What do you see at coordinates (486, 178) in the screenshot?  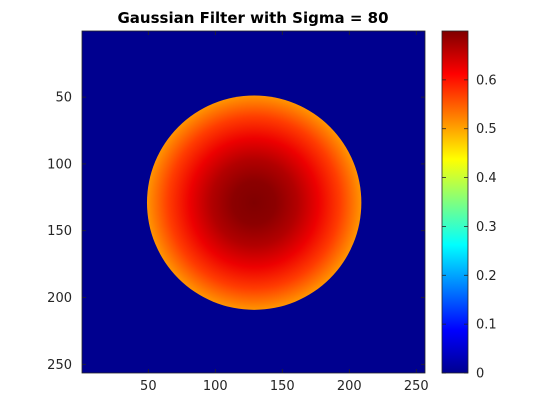 I see `colorbar-tick-label: 0.4` at bounding box center [486, 178].